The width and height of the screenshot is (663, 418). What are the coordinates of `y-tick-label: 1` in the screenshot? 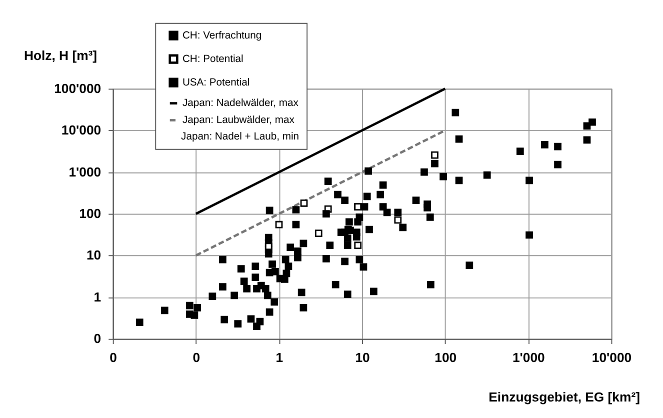 It's located at (98, 296).